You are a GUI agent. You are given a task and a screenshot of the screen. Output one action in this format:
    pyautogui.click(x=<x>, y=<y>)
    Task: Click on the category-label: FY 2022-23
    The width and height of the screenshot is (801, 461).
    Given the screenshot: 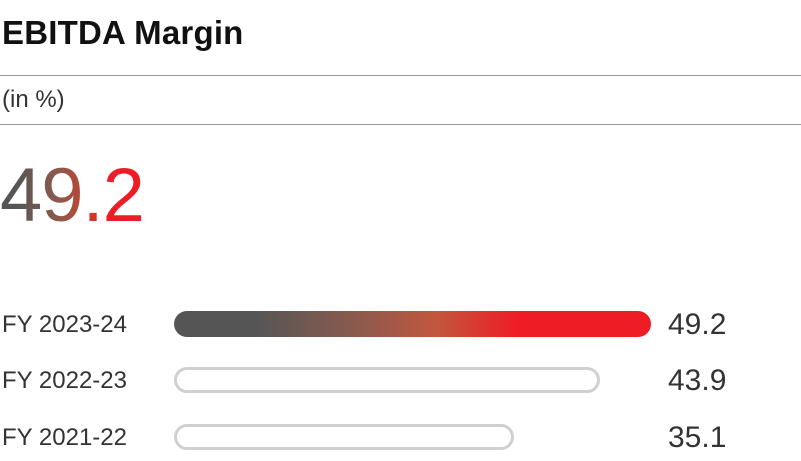 What is the action you would take?
    pyautogui.click(x=64, y=380)
    